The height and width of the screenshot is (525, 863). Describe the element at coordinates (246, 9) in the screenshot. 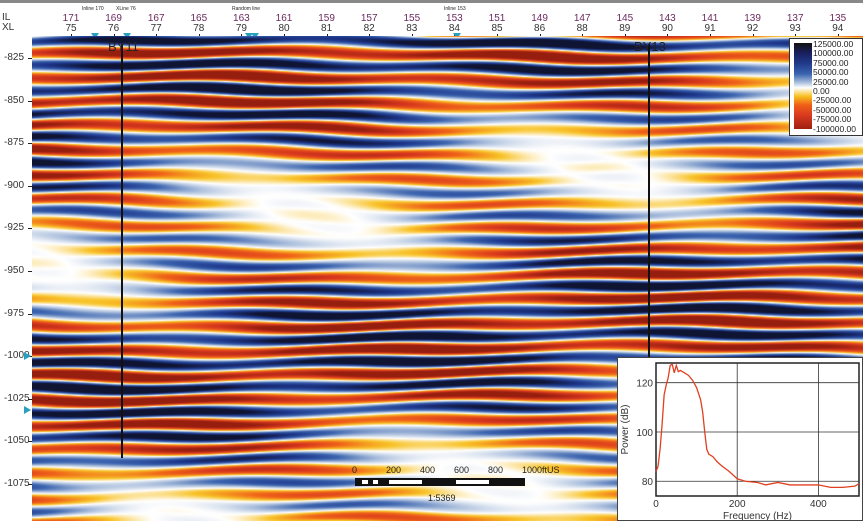

I see `marker-random-line: Random line` at that location.